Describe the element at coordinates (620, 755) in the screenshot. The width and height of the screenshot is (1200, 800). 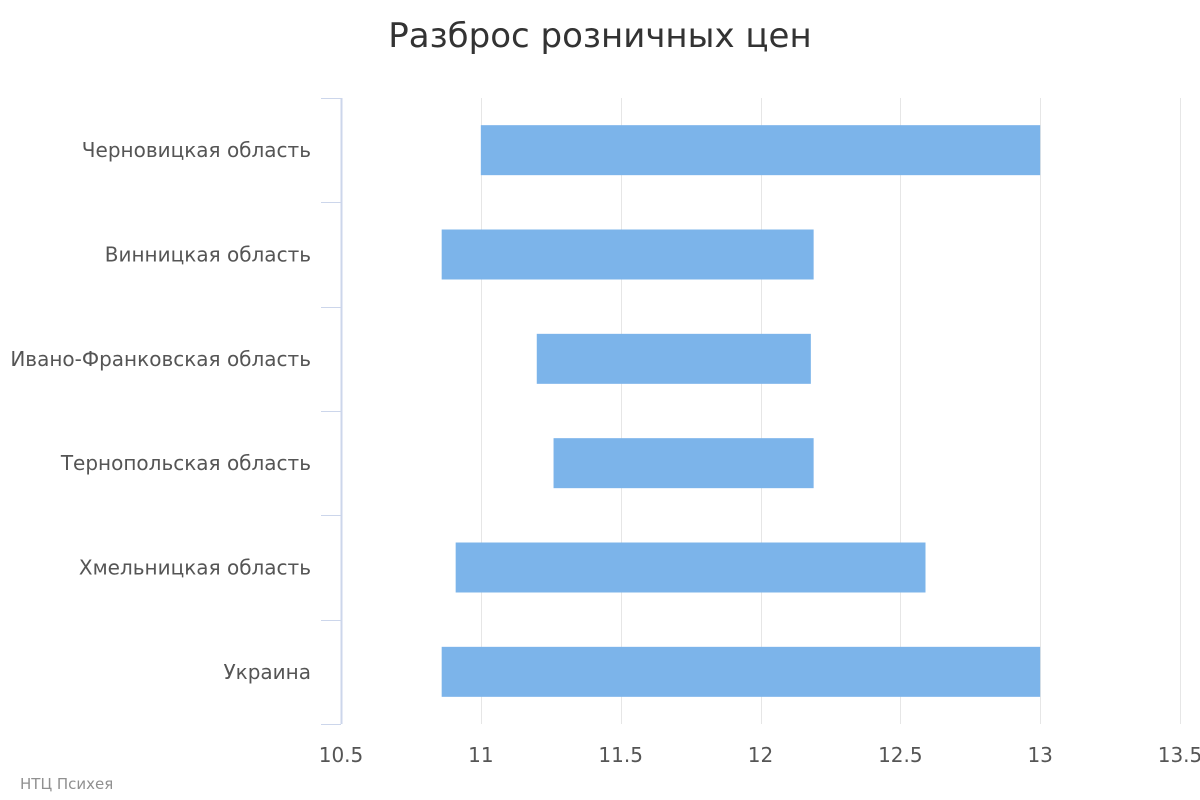
I see `x-tick-label: 11.5` at that location.